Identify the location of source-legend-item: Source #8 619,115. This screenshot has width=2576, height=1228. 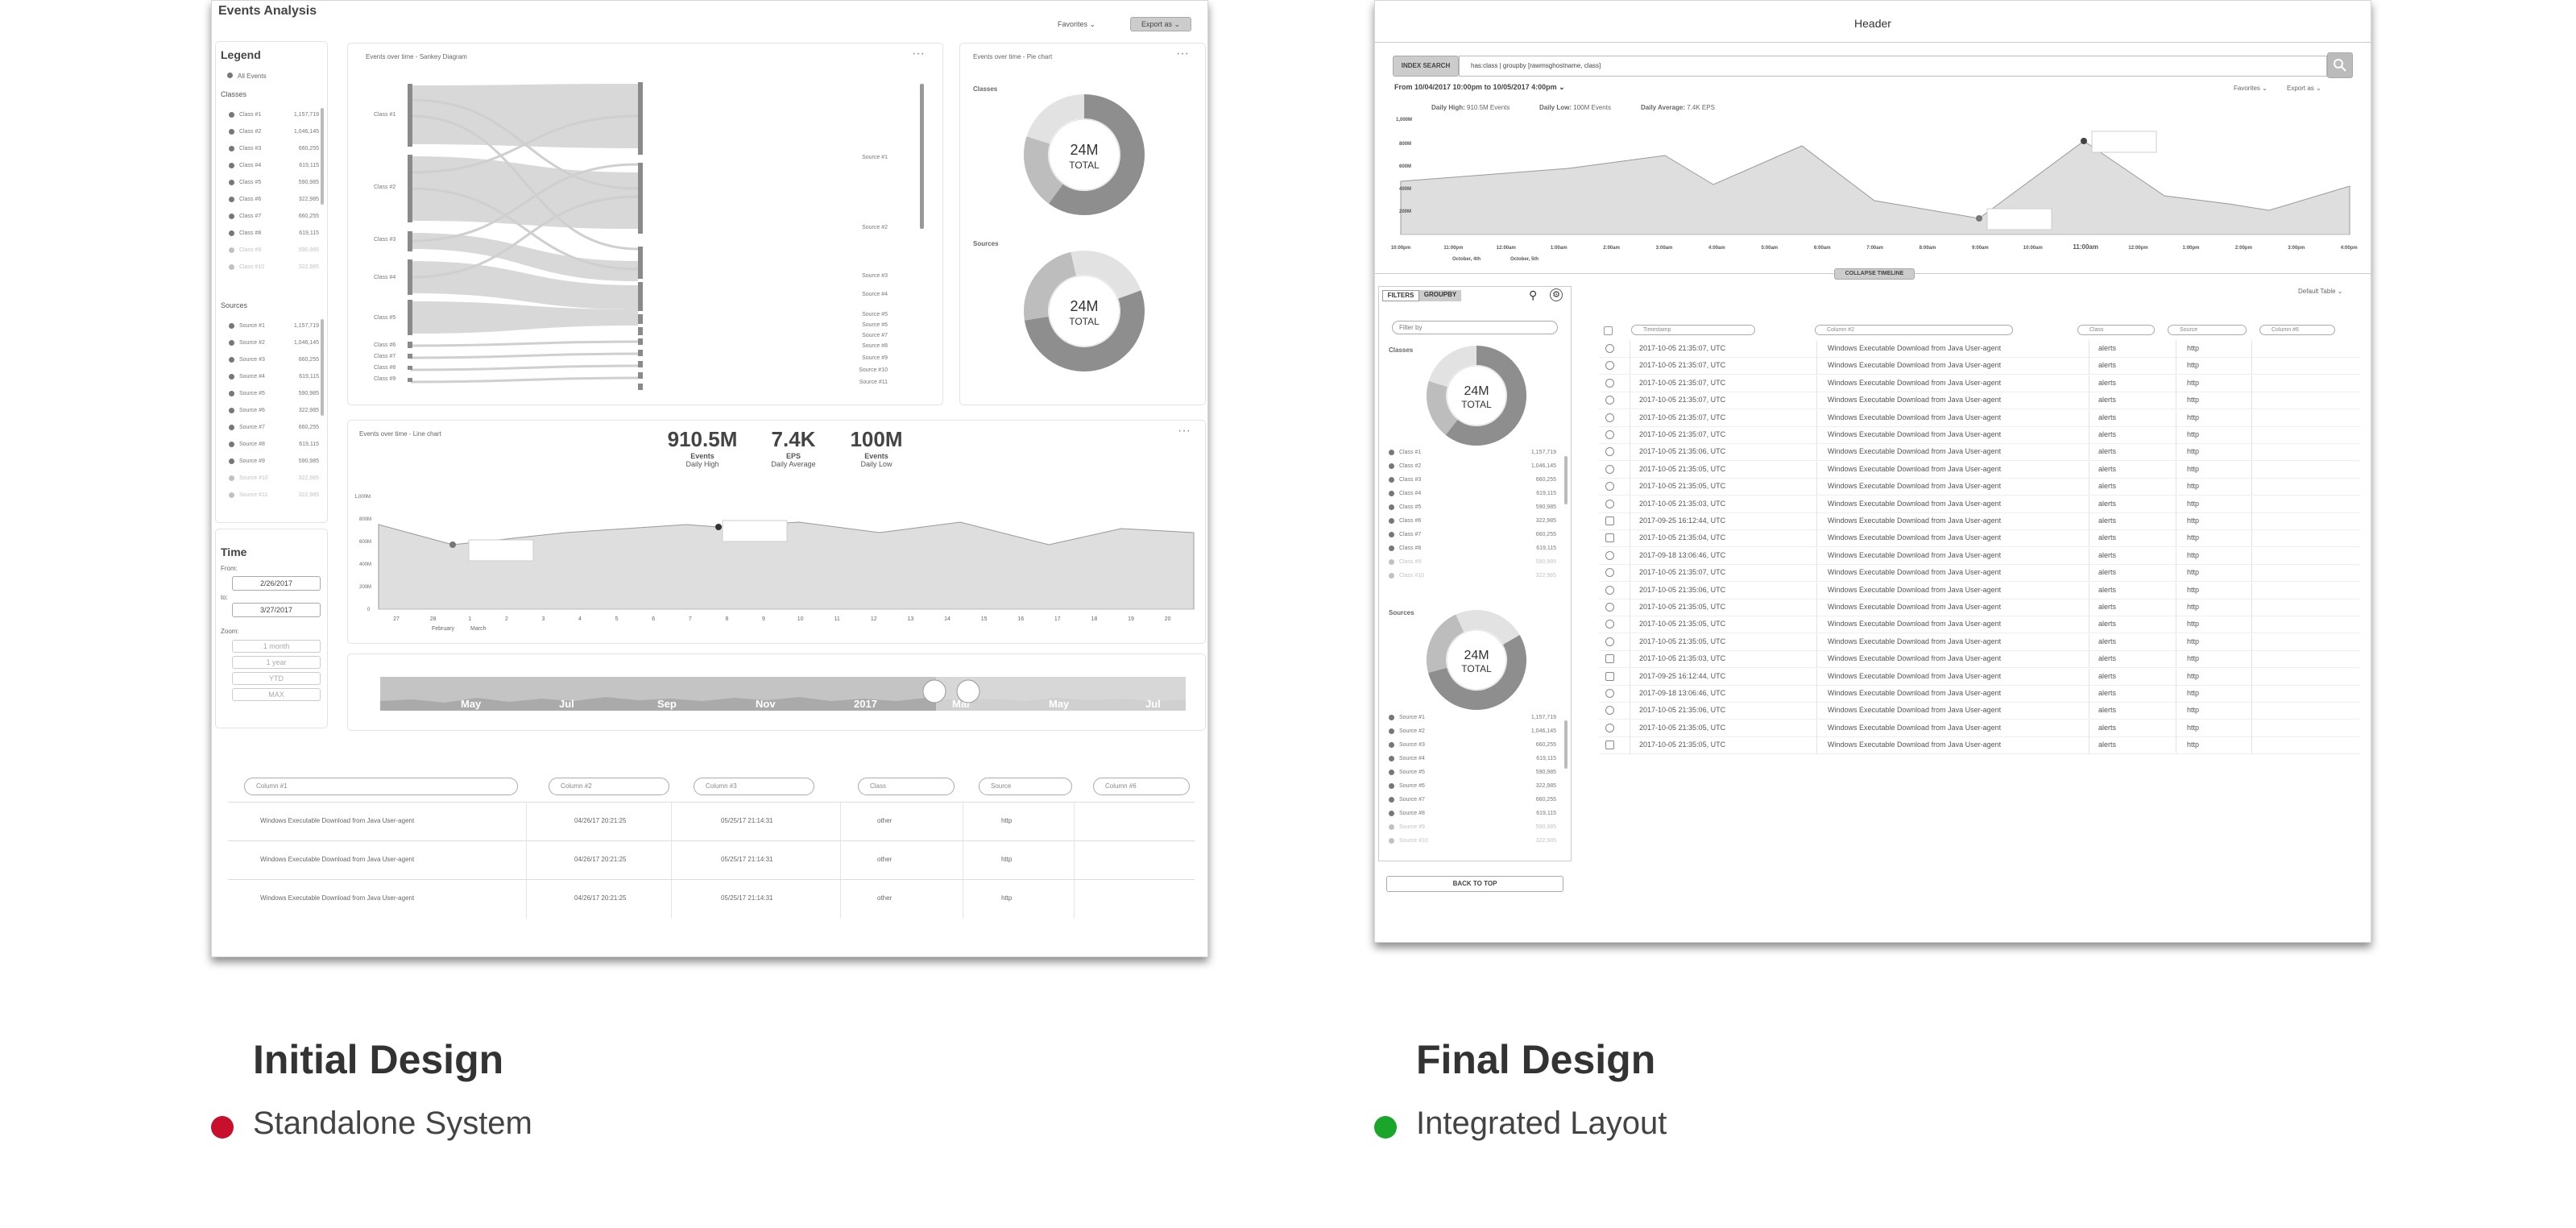
(1472, 813).